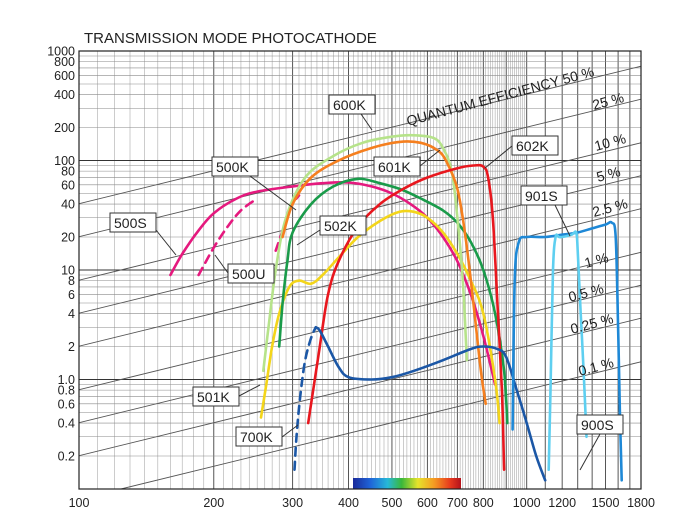 This screenshot has height=525, width=685. I want to click on x-tick-label: 1800, so click(641, 503).